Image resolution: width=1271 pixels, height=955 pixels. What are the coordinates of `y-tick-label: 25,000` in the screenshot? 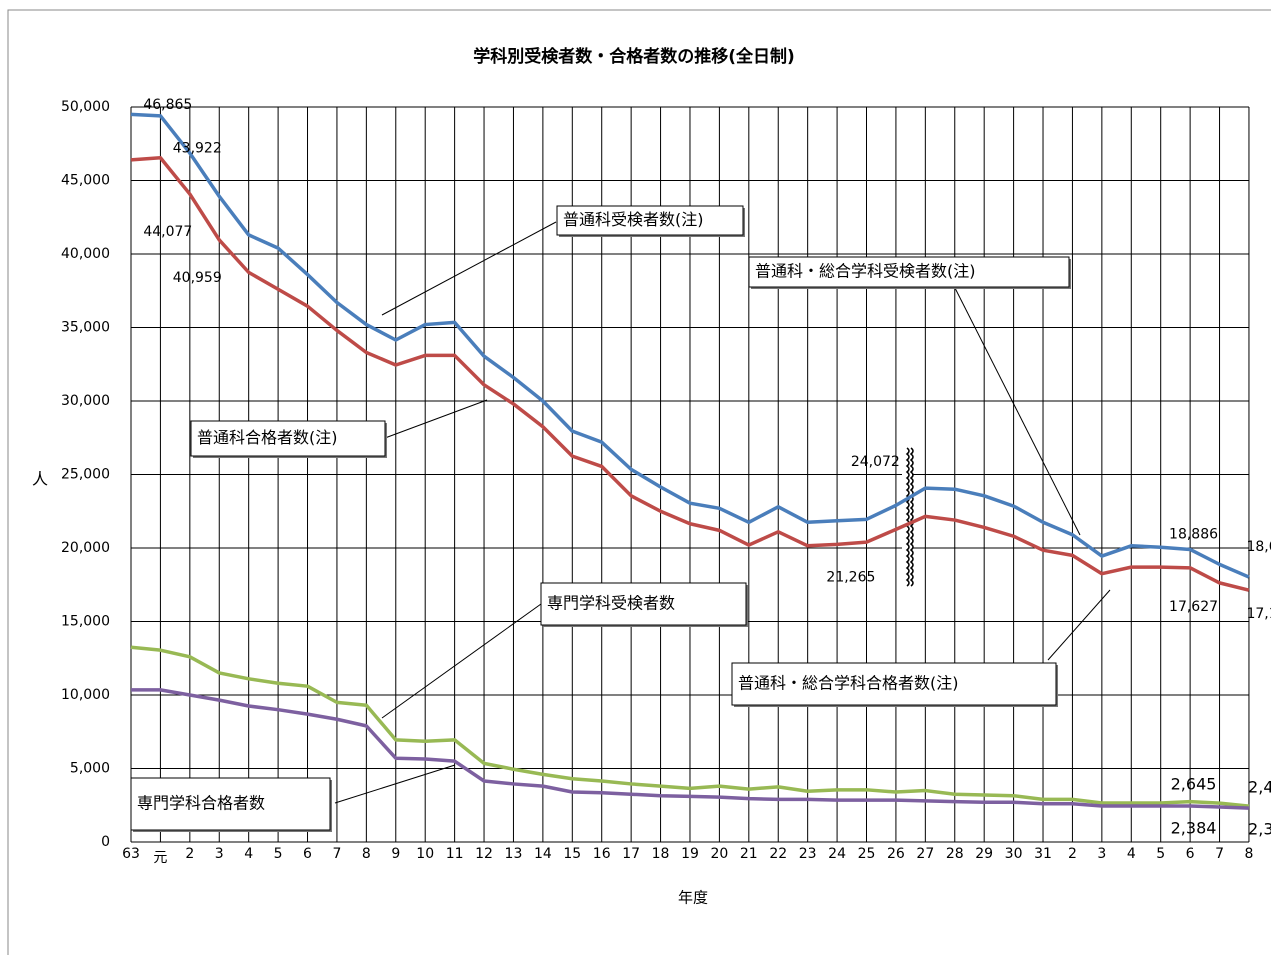 It's located at (85, 475).